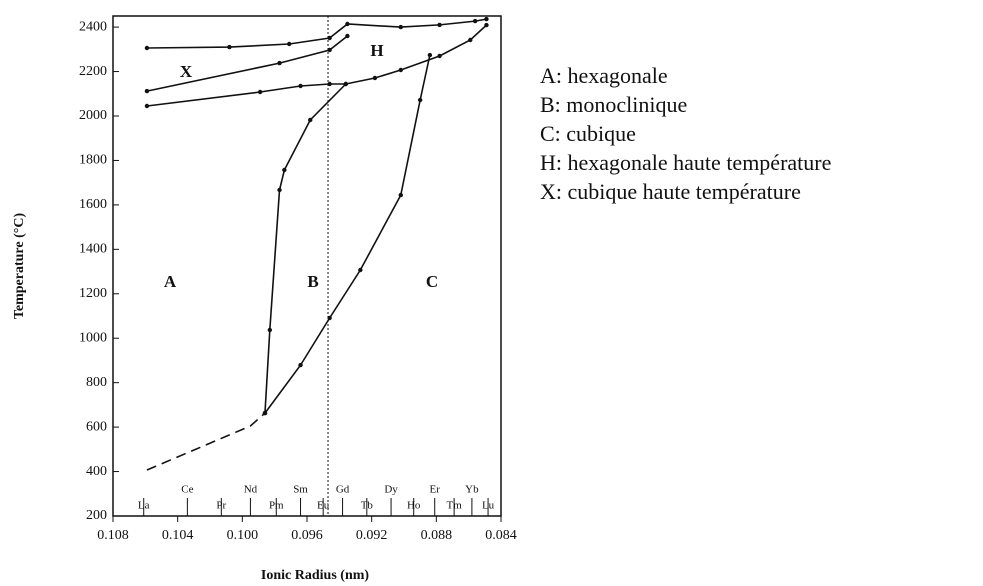 The width and height of the screenshot is (983, 586). What do you see at coordinates (376, 50) in the screenshot?
I see `region-label: H` at bounding box center [376, 50].